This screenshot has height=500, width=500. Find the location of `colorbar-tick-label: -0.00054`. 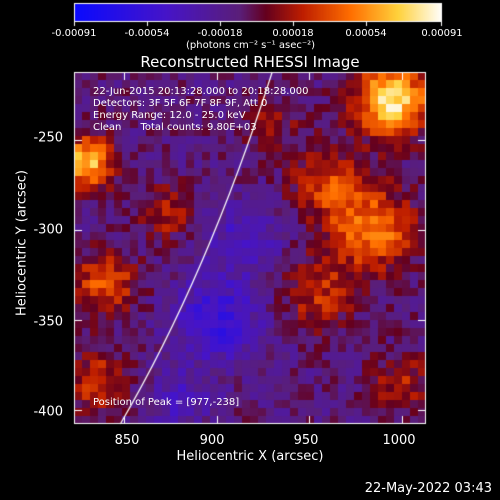

colorbar-tick-label: -0.00054 is located at coordinates (147, 33).